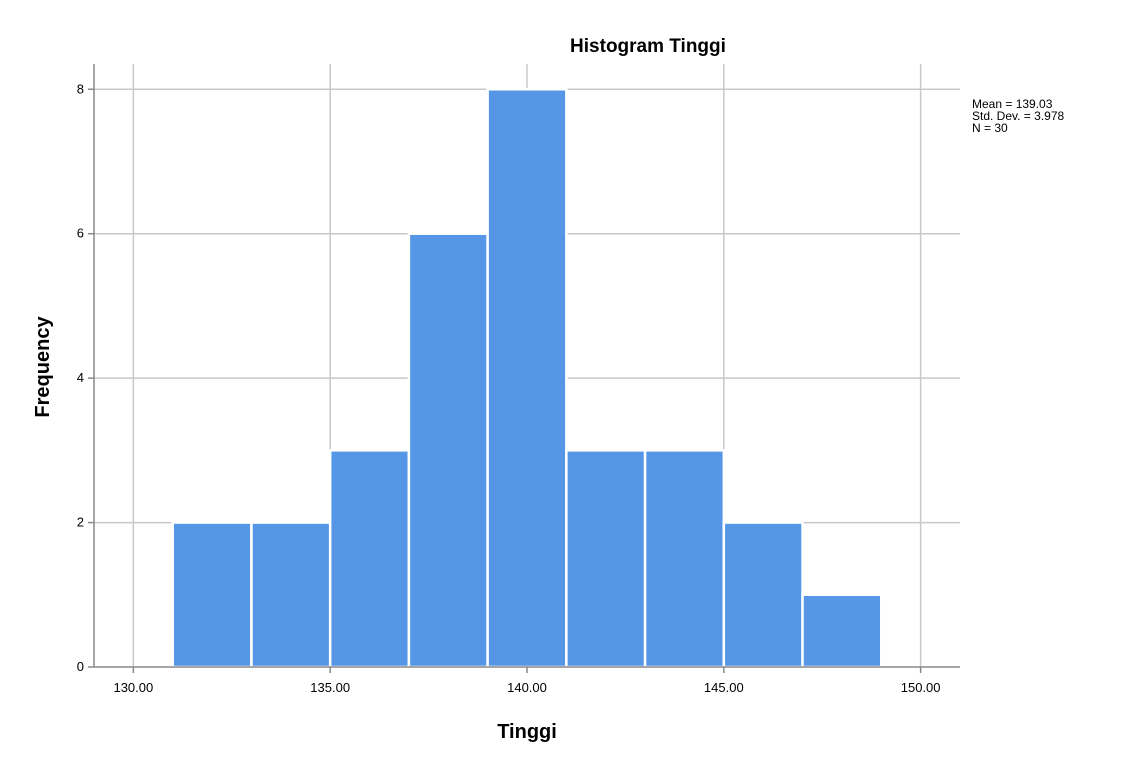 This screenshot has height=779, width=1135. Describe the element at coordinates (648, 46) in the screenshot. I see `chart-title: Histogram Tinggi` at that location.